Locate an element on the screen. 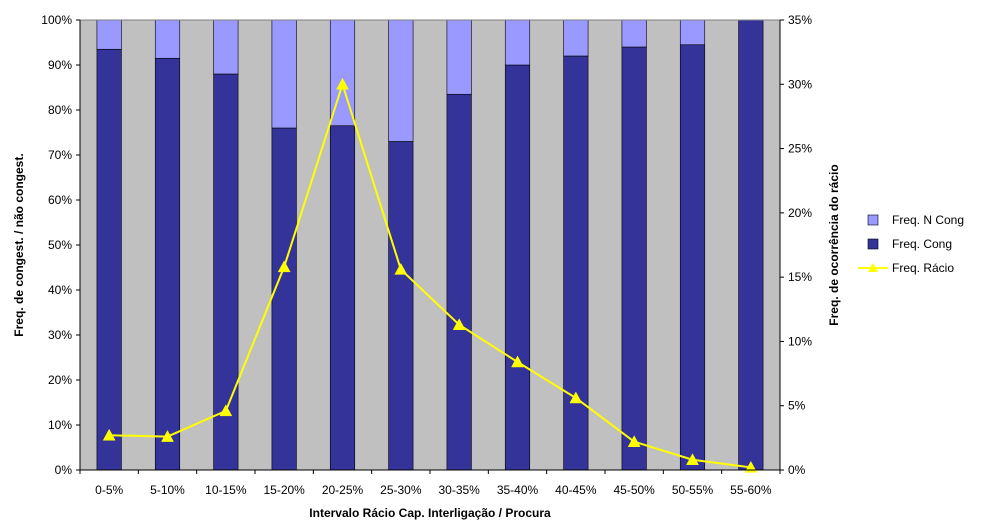 The height and width of the screenshot is (524, 992). x-tick-label-3: 15-20% is located at coordinates (284, 490).